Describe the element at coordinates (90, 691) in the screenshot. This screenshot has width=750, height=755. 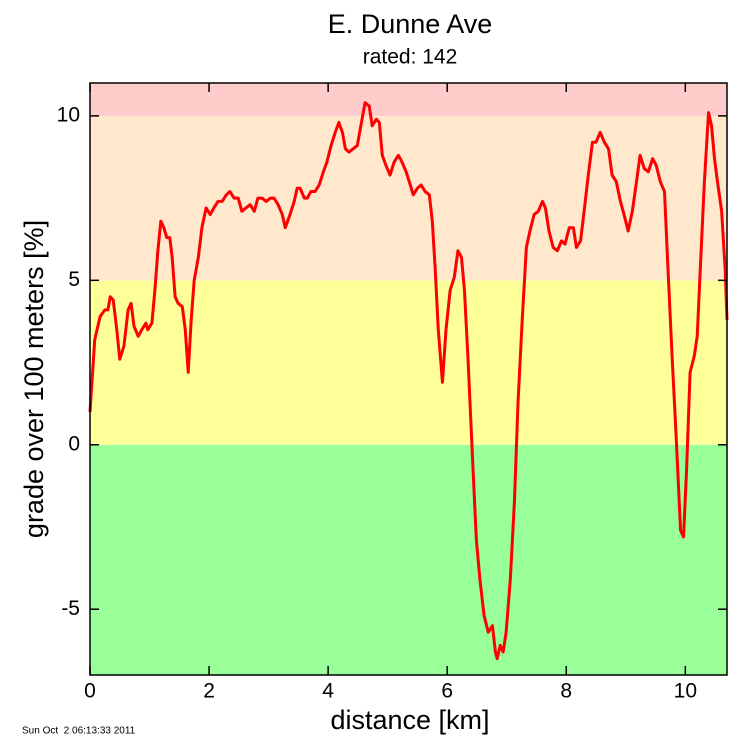
I see `x-tick-label: 0` at that location.